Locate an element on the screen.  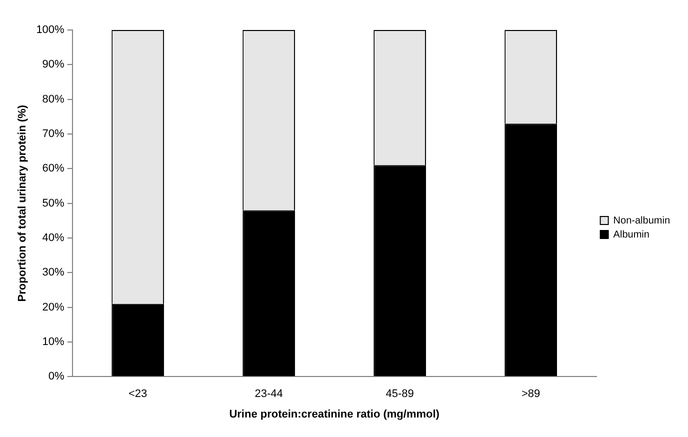
legend-label: Non-albumin is located at coordinates (641, 220).